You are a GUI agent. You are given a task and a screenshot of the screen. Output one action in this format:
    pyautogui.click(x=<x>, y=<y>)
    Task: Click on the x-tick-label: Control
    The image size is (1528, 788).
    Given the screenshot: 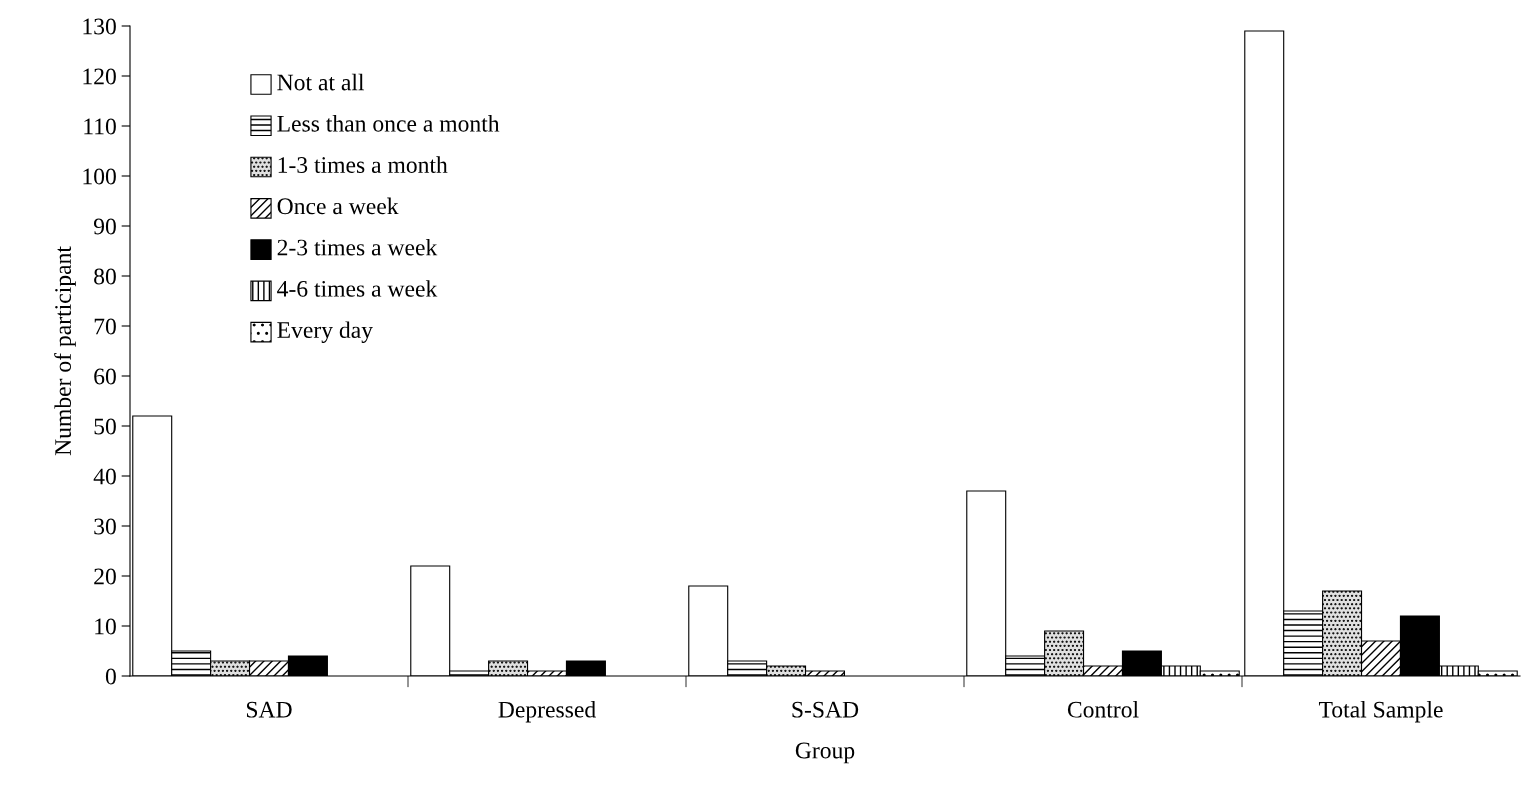 What is the action you would take?
    pyautogui.click(x=1103, y=709)
    